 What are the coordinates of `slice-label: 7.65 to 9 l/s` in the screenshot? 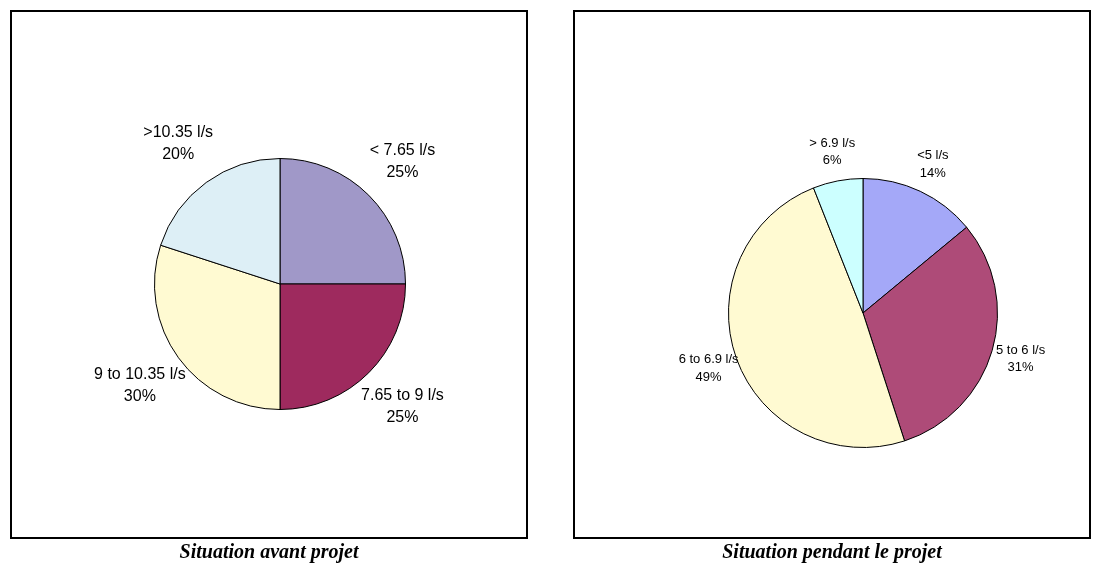 It's located at (402, 395).